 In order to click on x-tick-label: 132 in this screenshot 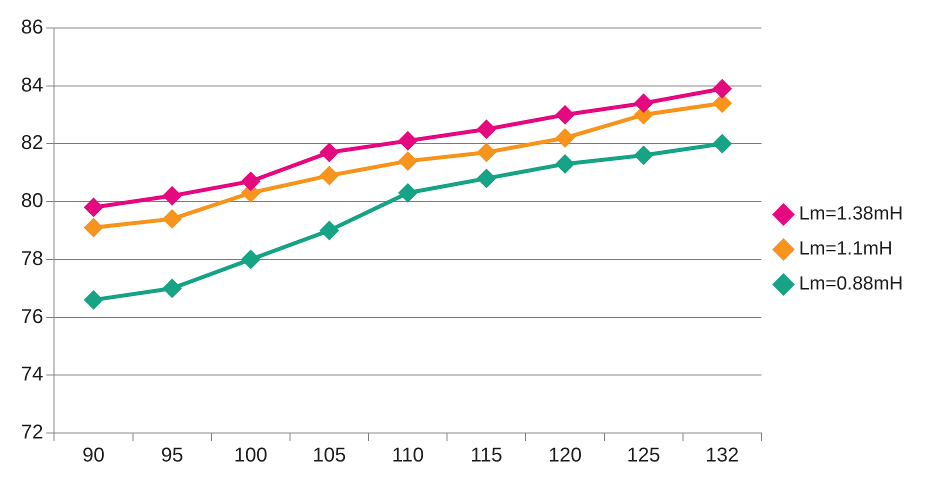, I will do `click(722, 455)`.